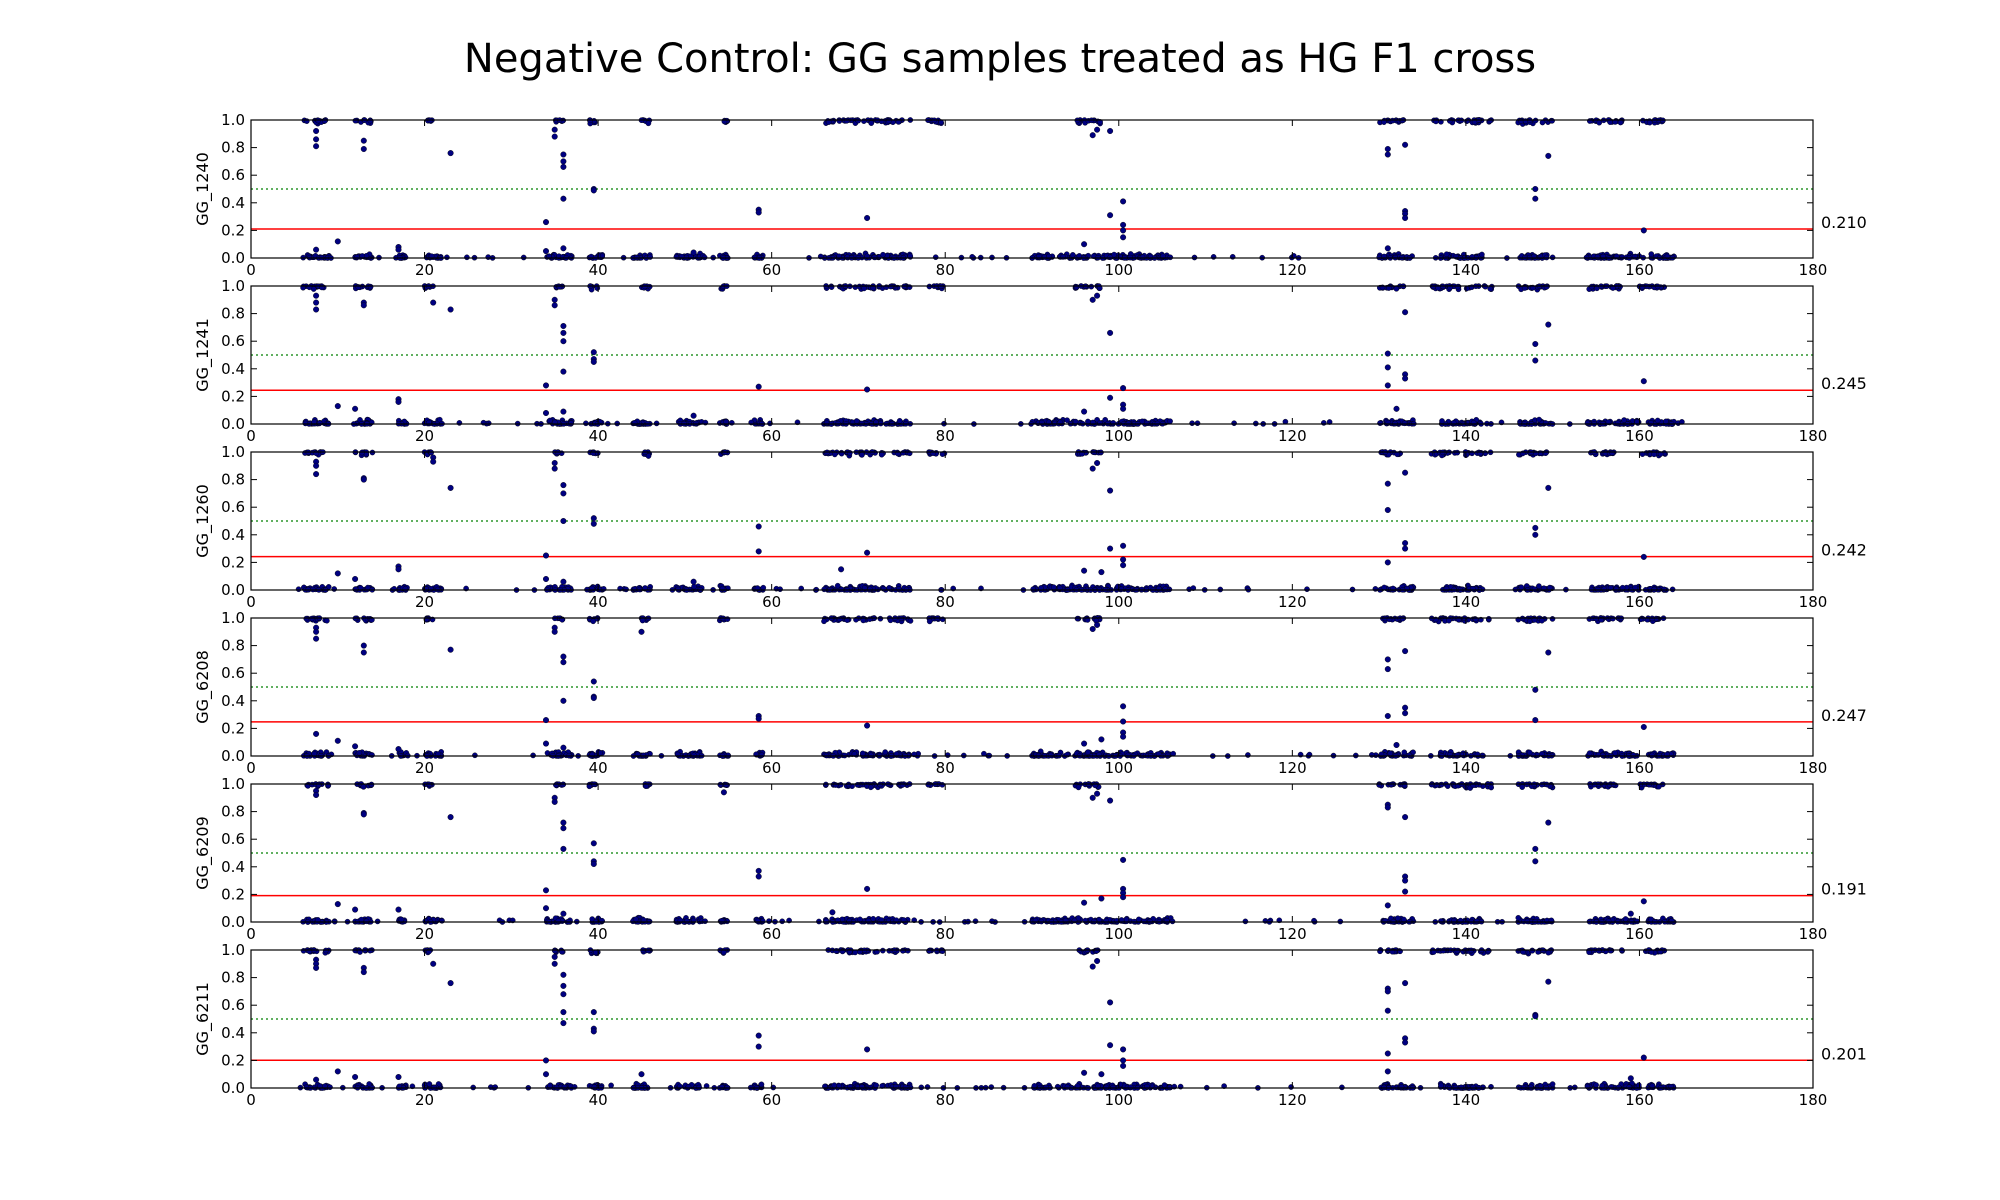 This screenshot has height=1200, width=2000. Describe the element at coordinates (233, 922) in the screenshot. I see `y-tick-label: 0.0` at that location.